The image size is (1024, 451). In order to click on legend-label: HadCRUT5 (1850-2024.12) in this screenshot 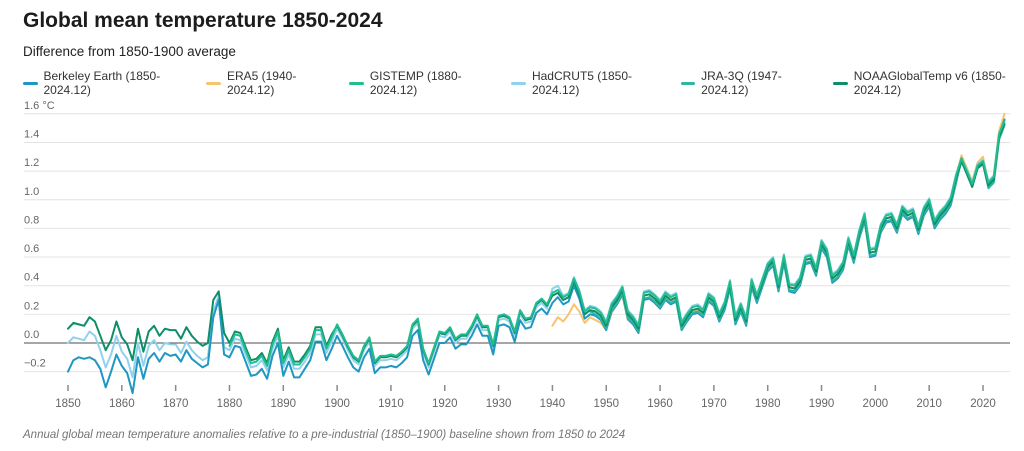, I will do `click(581, 83)`.